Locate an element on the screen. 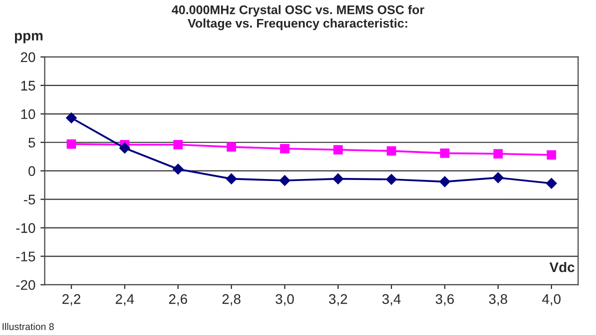 The height and width of the screenshot is (335, 596). y-tick-label: -15 is located at coordinates (26, 257).